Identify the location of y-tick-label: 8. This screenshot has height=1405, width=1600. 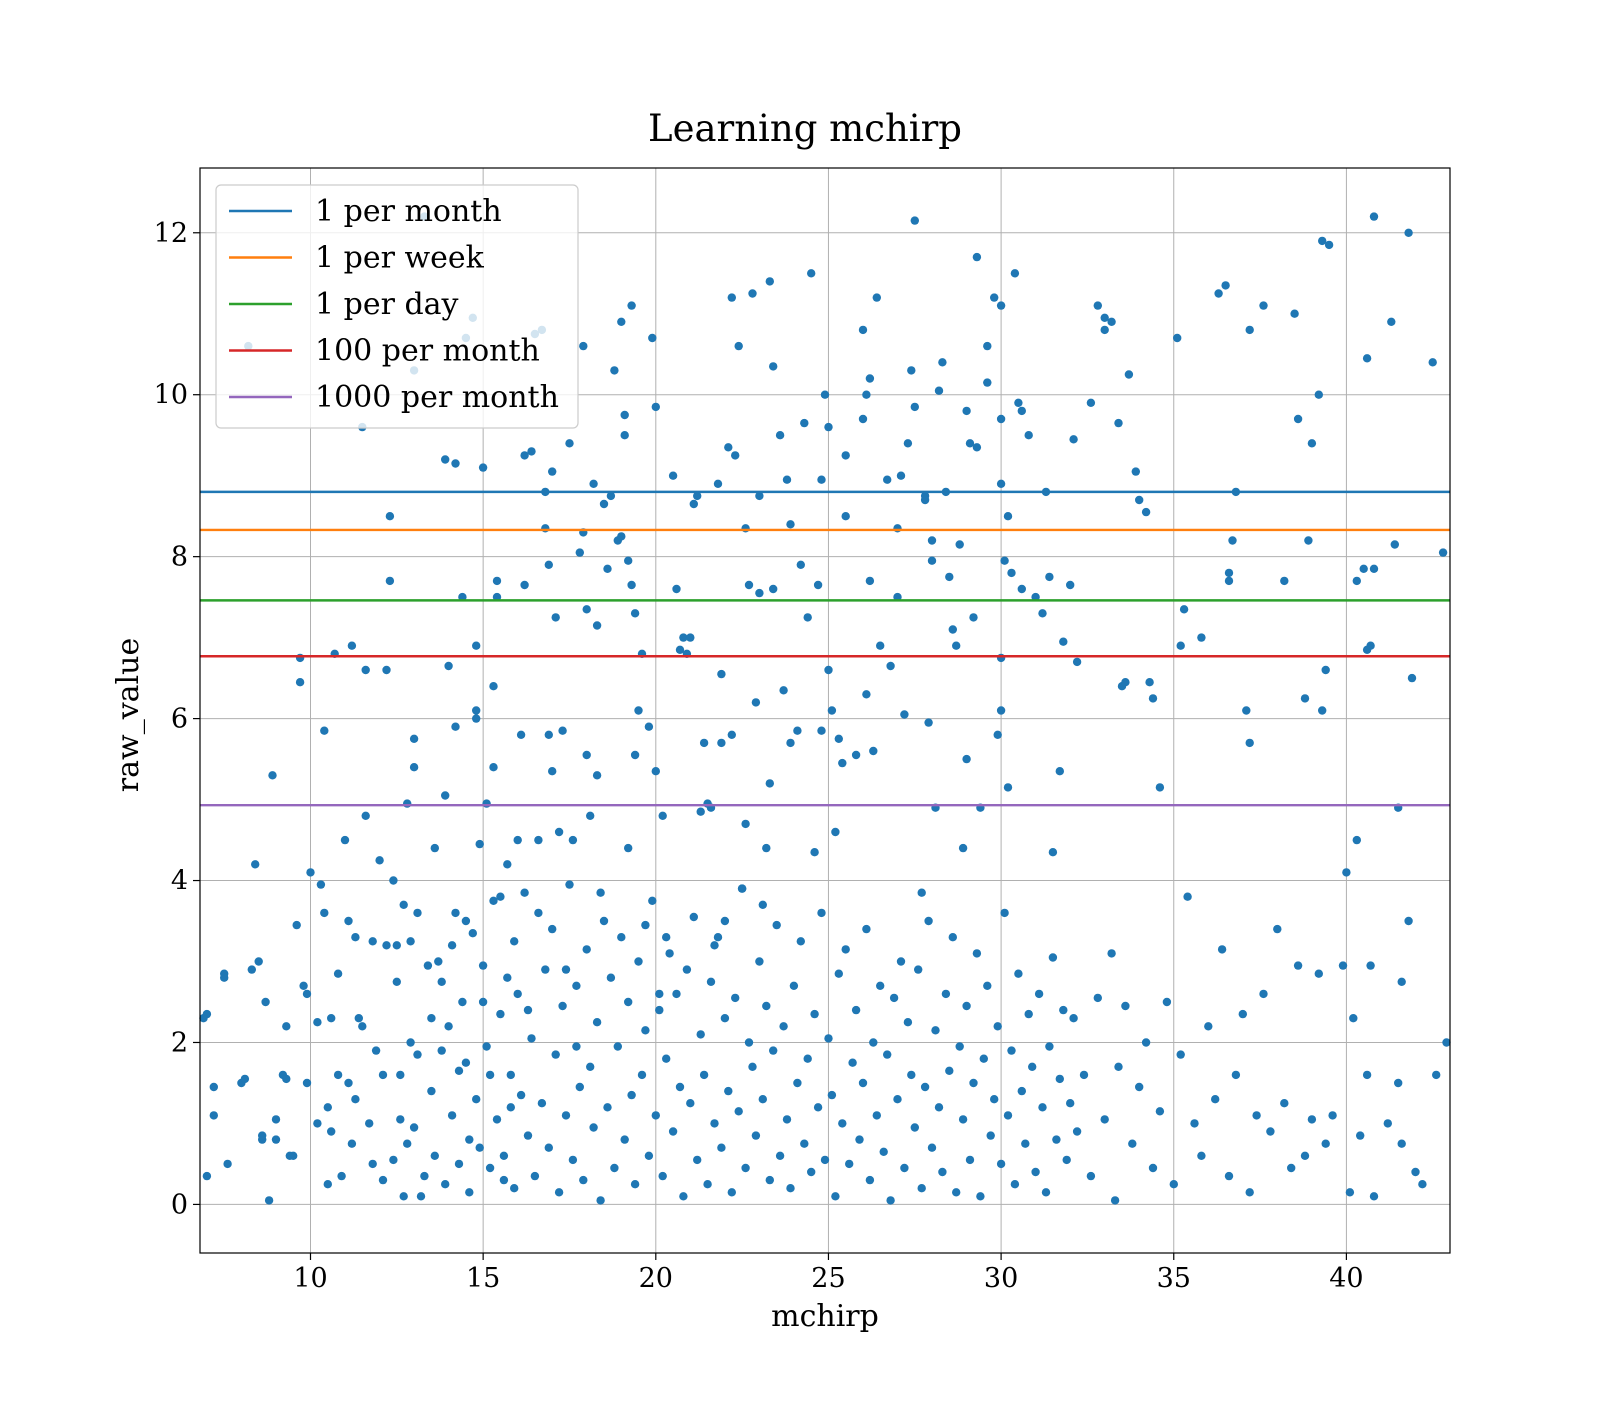
(179, 557).